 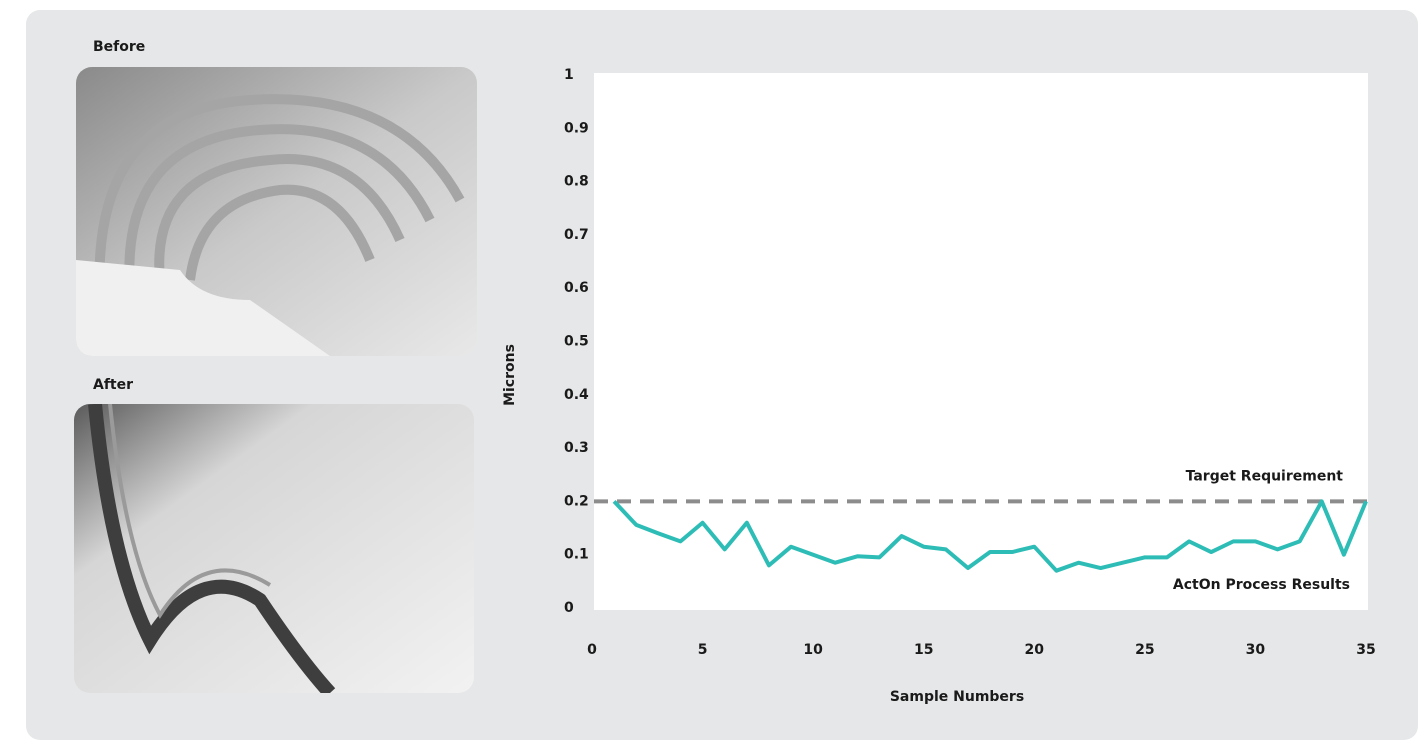 What do you see at coordinates (990, 536) in the screenshot?
I see `data-line` at bounding box center [990, 536].